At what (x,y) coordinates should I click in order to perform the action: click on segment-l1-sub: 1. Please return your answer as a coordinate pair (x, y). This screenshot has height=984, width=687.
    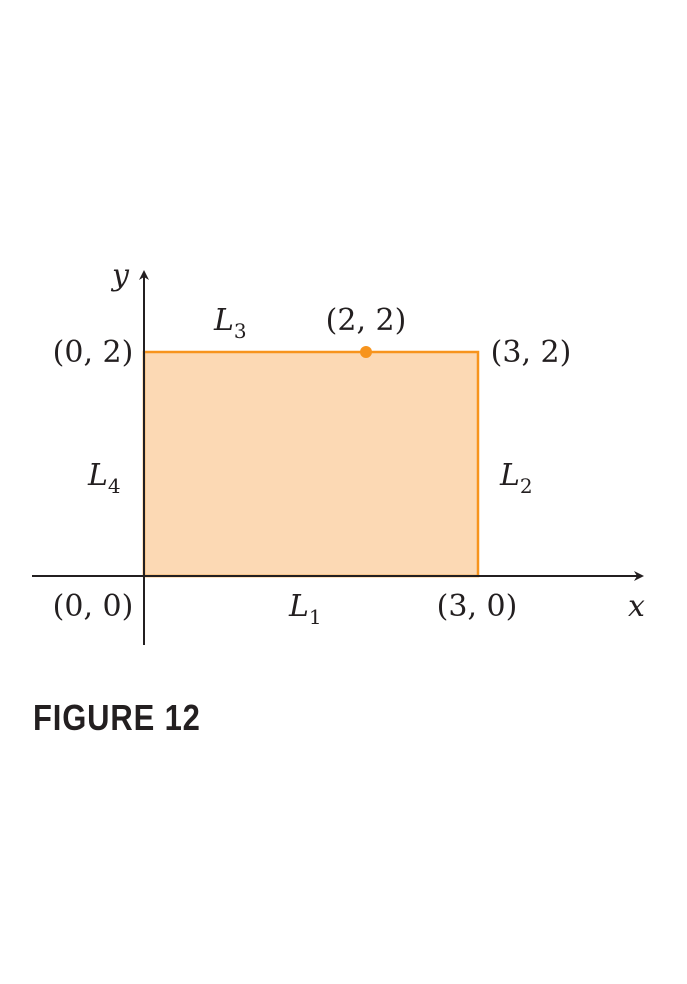
    Looking at the image, I should click on (315, 617).